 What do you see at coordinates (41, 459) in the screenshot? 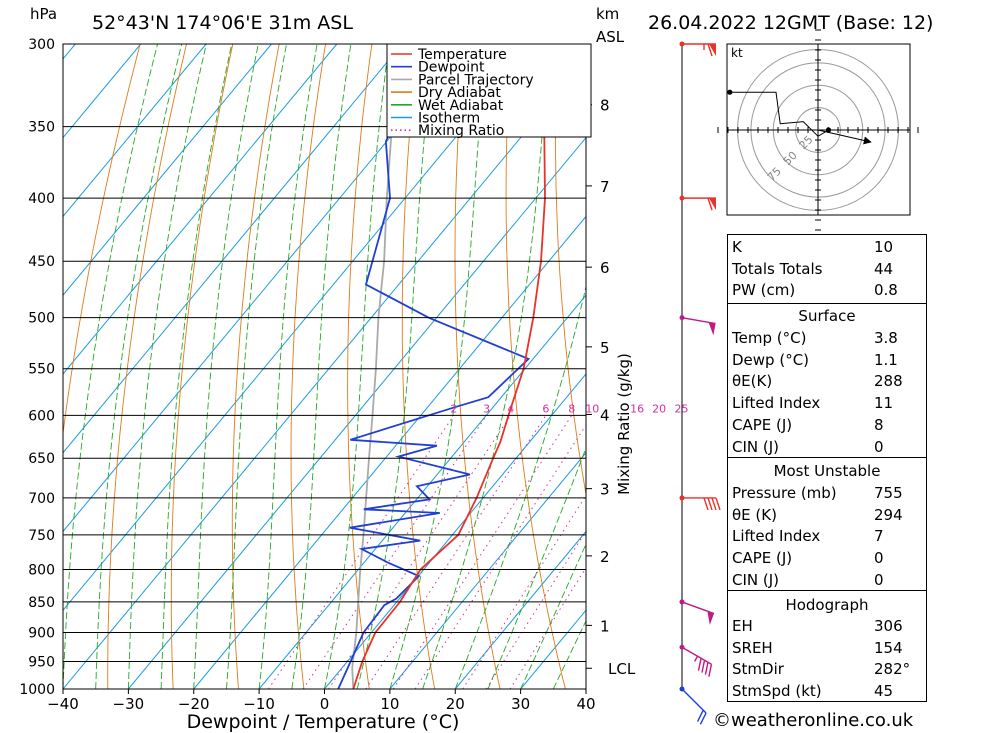
I see `pressure-tick-label: 650` at bounding box center [41, 459].